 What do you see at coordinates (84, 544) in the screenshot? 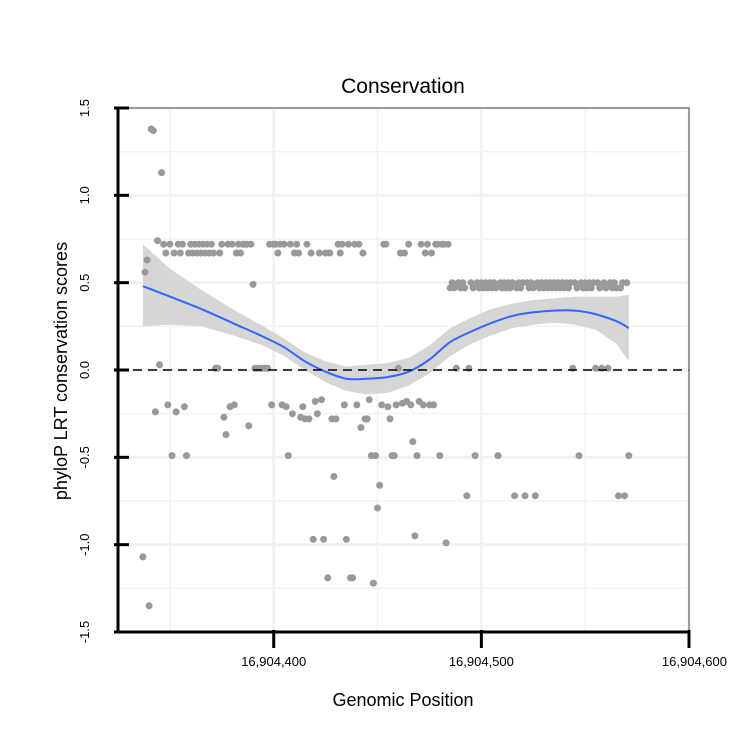
I see `y-tick-label-1: -1.0` at bounding box center [84, 544].